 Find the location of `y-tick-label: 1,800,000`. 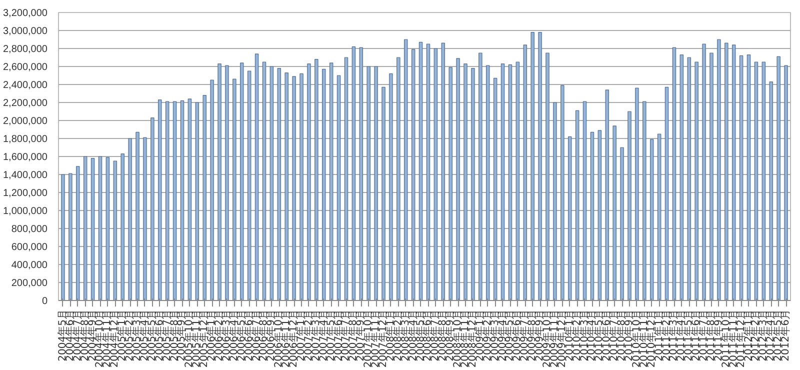

y-tick-label: 1,800,000 is located at coordinates (25, 139).